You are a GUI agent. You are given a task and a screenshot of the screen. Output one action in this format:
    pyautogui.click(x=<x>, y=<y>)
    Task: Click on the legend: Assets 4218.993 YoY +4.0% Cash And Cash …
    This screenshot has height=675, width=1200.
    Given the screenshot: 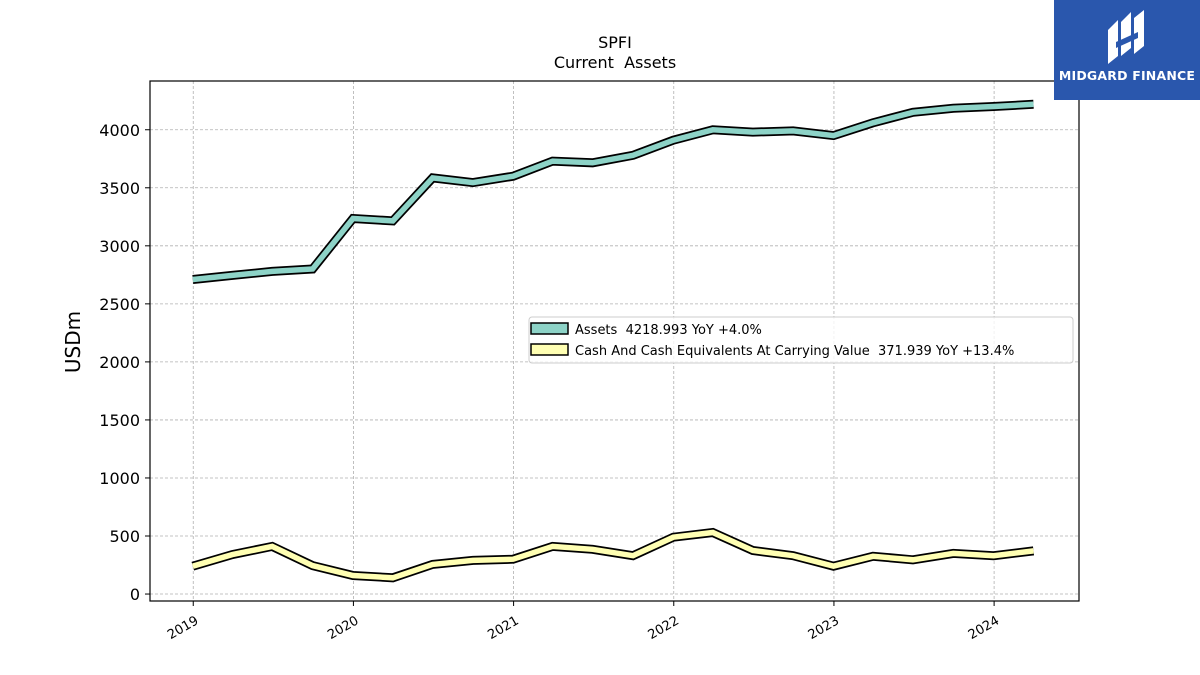 What is the action you would take?
    pyautogui.click(x=801, y=340)
    